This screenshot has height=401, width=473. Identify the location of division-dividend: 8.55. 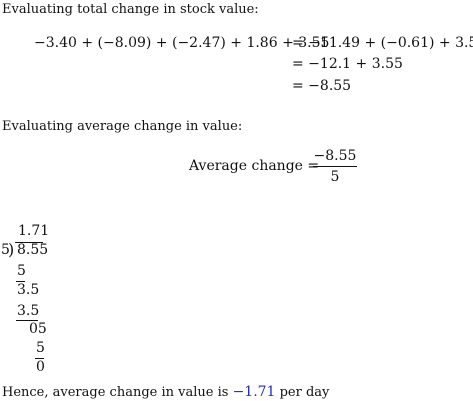
(33, 250).